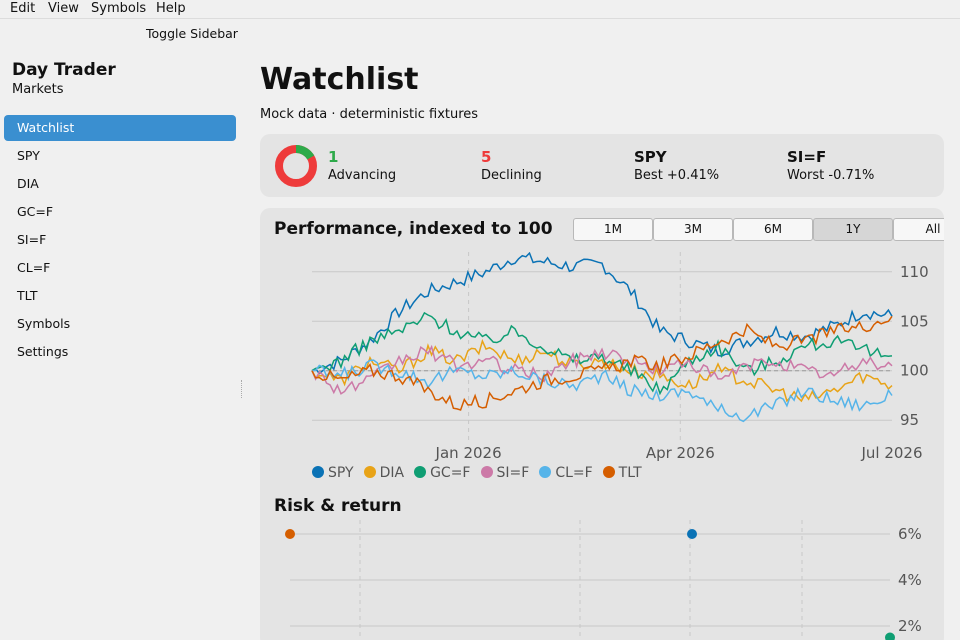  Describe the element at coordinates (63, 8) in the screenshot. I see `menu-view: View` at that location.